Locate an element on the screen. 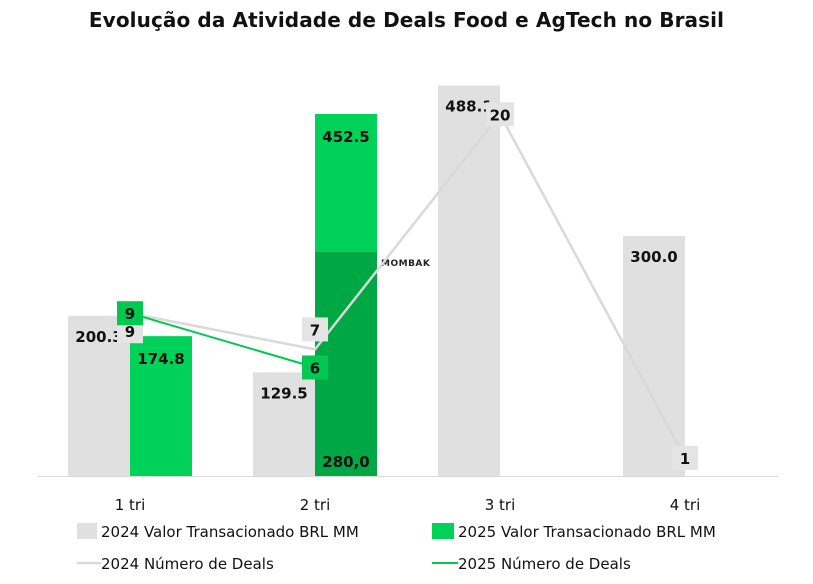 This screenshot has height=584, width=813. bar-label-2024-4: 300.0 is located at coordinates (653, 257).